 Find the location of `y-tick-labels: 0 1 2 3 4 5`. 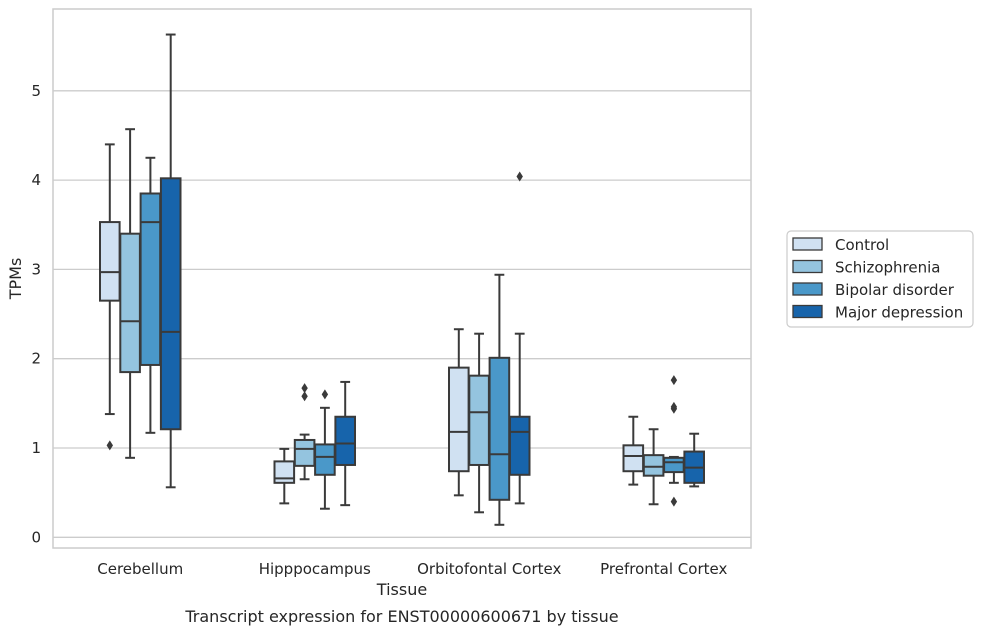

y-tick-labels: 0 1 2 3 4 5 is located at coordinates (36, 314).